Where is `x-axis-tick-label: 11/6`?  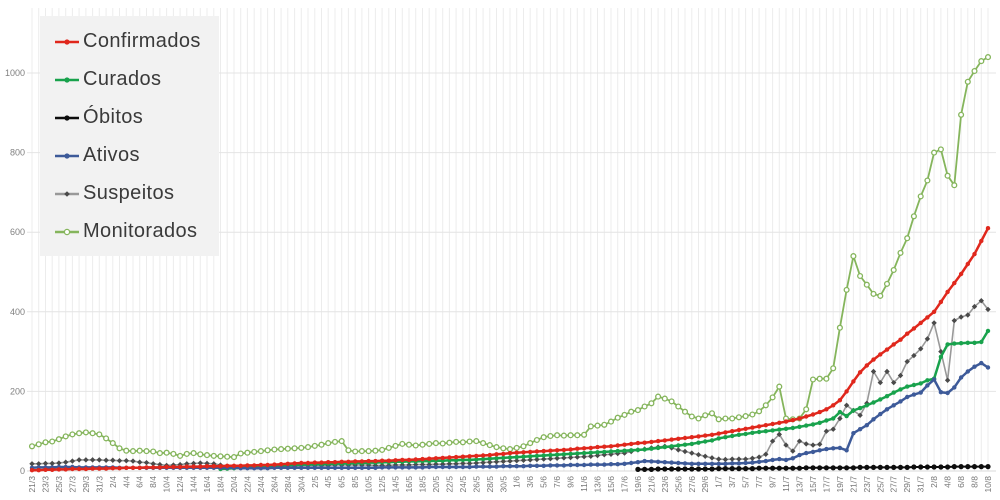 x-axis-tick-label: 11/6 is located at coordinates (584, 484).